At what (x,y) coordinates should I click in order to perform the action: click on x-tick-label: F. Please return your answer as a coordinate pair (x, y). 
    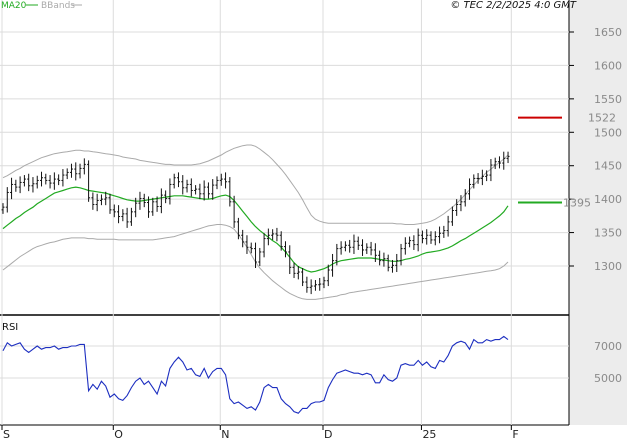
    Looking at the image, I should click on (515, 434).